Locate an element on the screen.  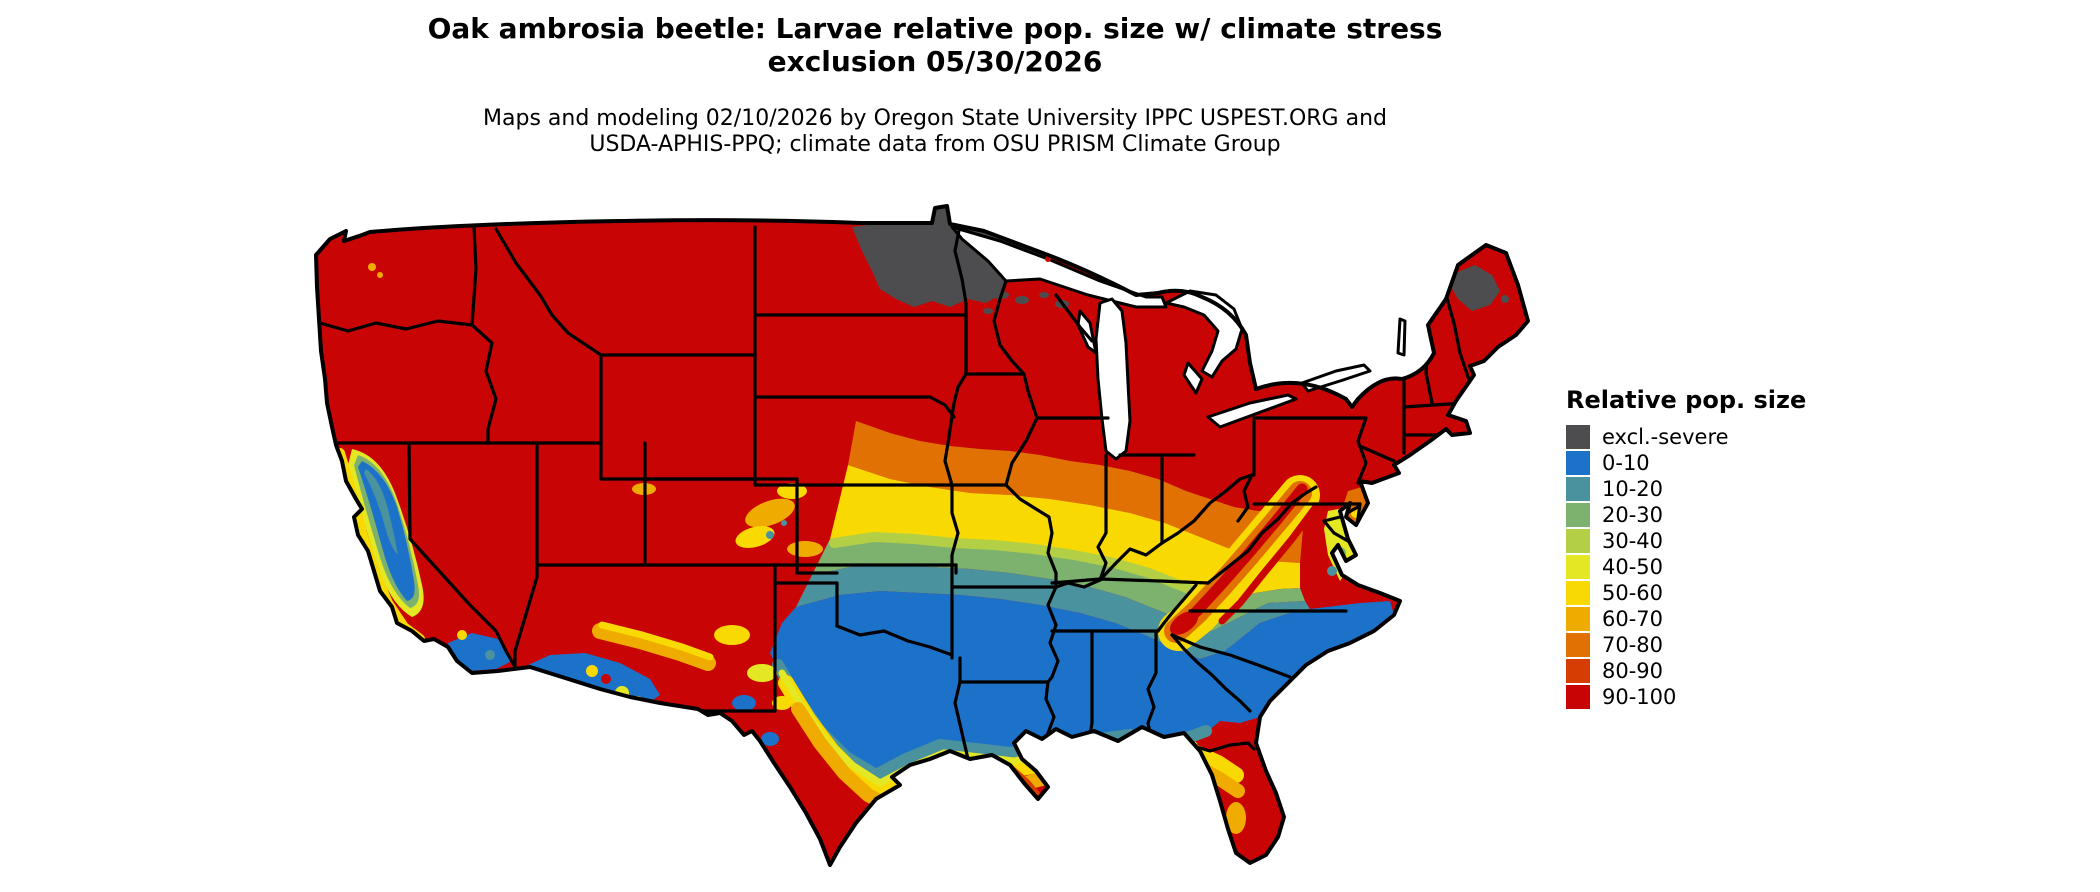
legend-label: 80-90 is located at coordinates (1633, 671).